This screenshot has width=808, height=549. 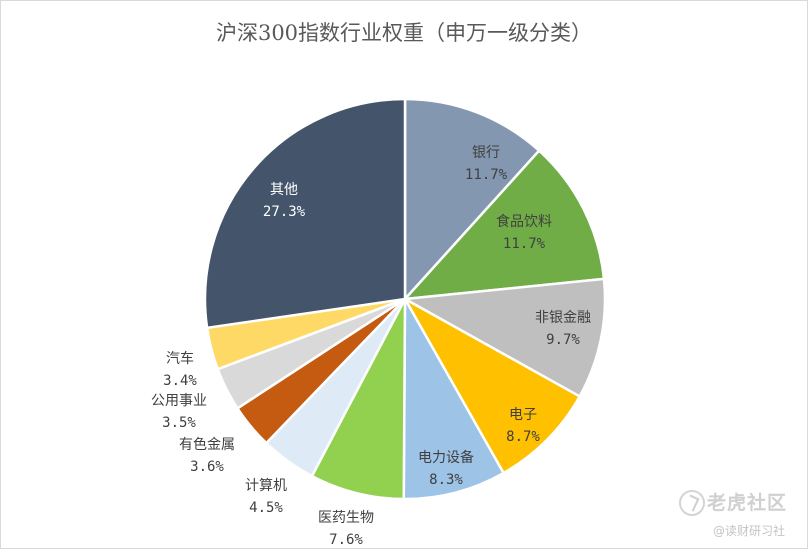 I want to click on slice-value-label: 8.7%, so click(x=523, y=437).